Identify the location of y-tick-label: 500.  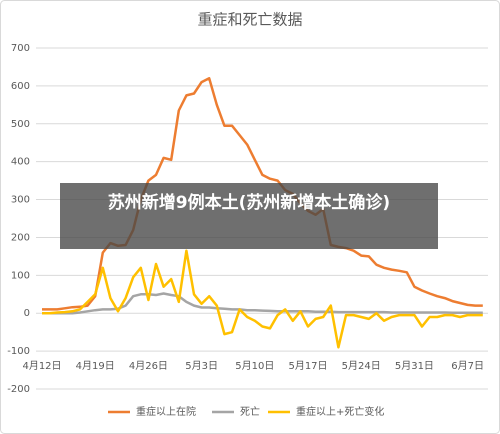
(20, 124).